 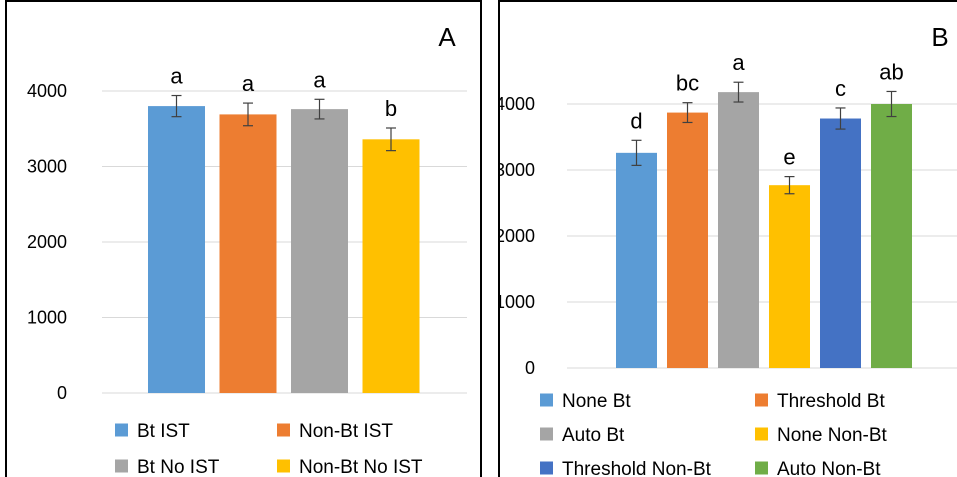 I want to click on chart-b-ytick-label-0: 0, so click(x=530, y=368).